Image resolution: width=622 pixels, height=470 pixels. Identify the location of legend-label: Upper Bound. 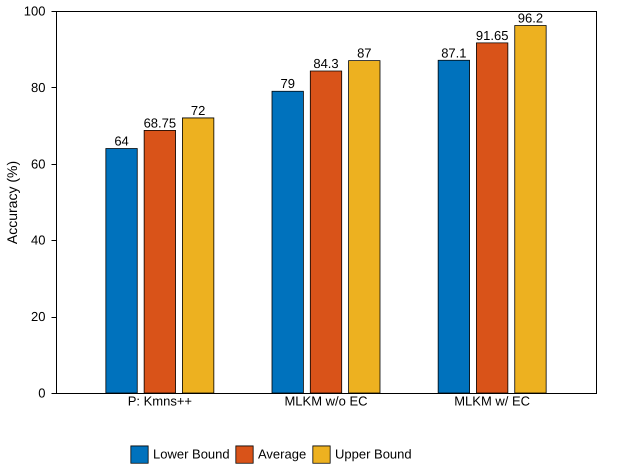
(373, 454).